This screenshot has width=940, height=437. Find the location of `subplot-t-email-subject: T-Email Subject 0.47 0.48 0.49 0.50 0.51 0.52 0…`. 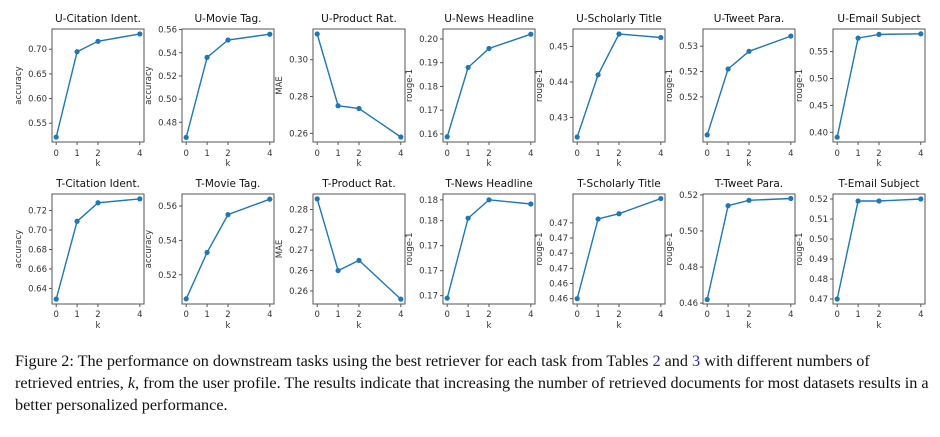

subplot-t-email-subject: T-Email Subject 0.47 0.48 0.49 0.50 0.51 0.52 0… is located at coordinates (860, 254).